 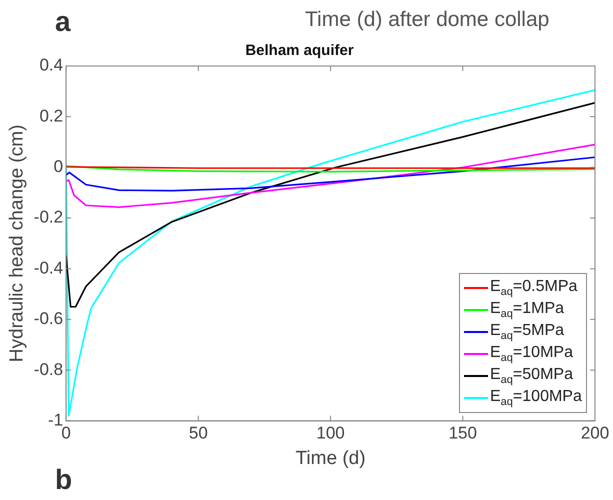 I want to click on x-tick-label: 150, so click(x=462, y=433).